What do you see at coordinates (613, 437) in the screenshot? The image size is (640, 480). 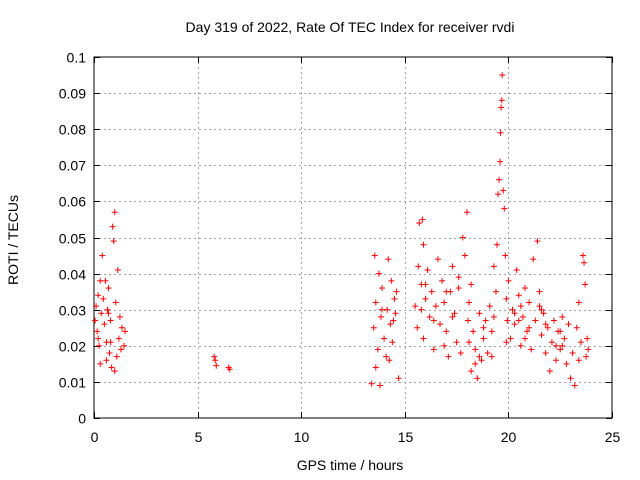 I see `x-tick-label: 25` at bounding box center [613, 437].